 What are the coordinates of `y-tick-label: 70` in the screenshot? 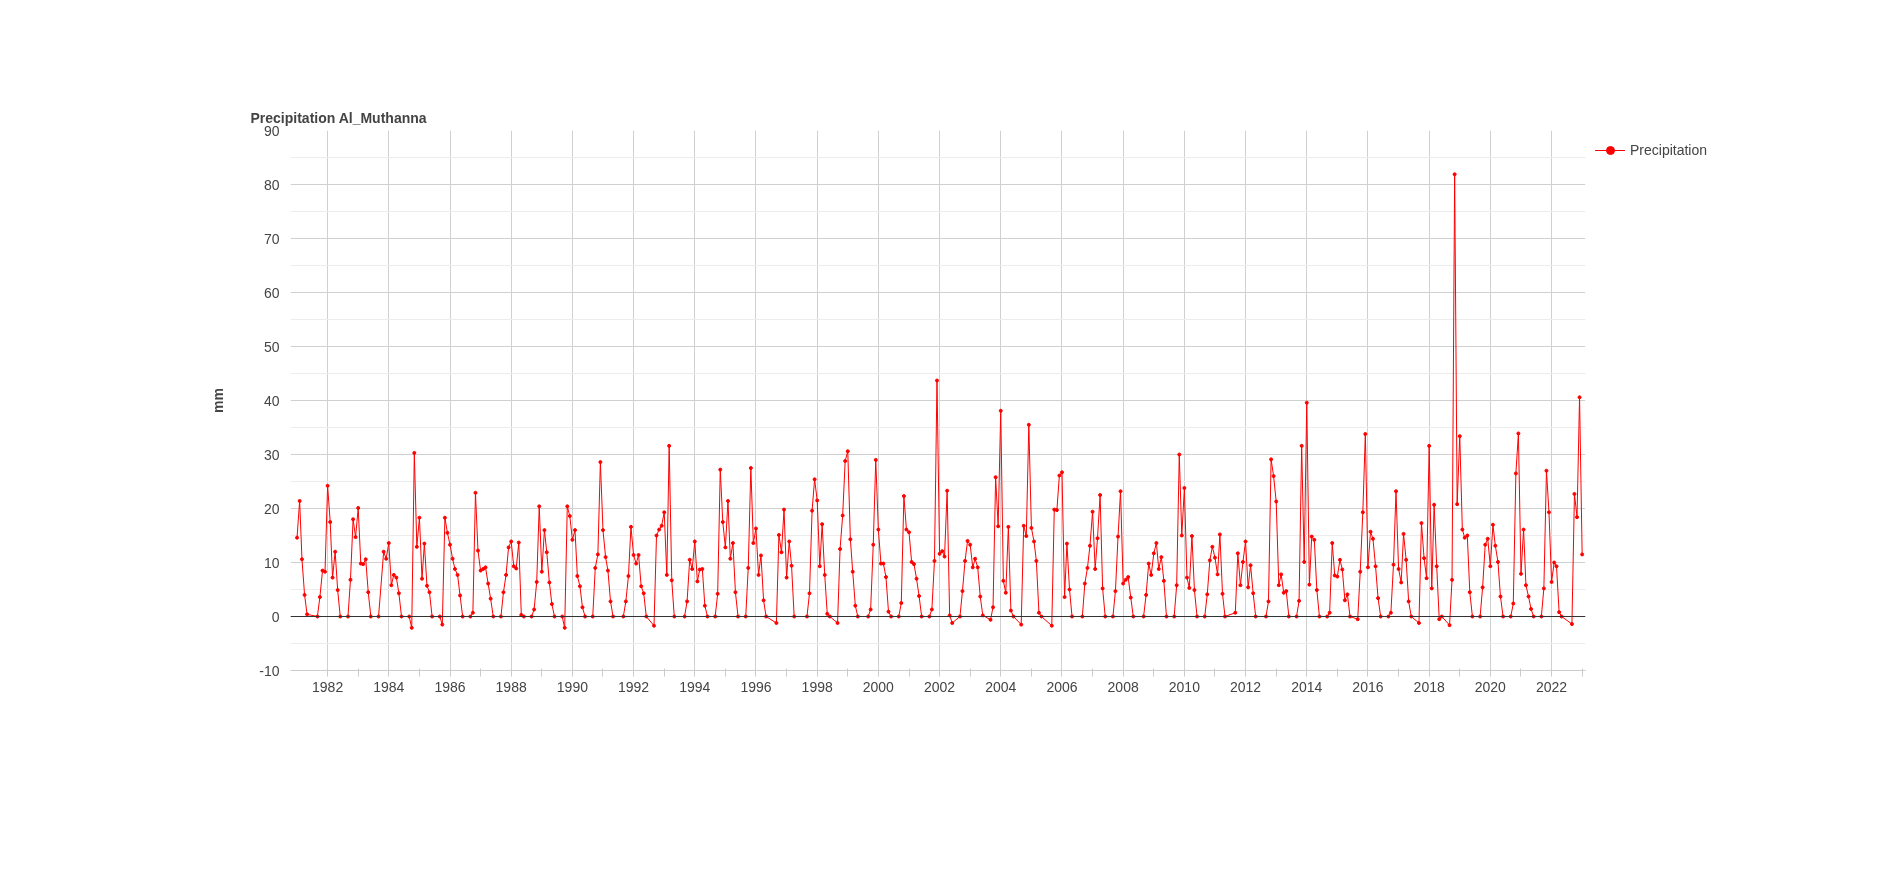 It's located at (271, 238).